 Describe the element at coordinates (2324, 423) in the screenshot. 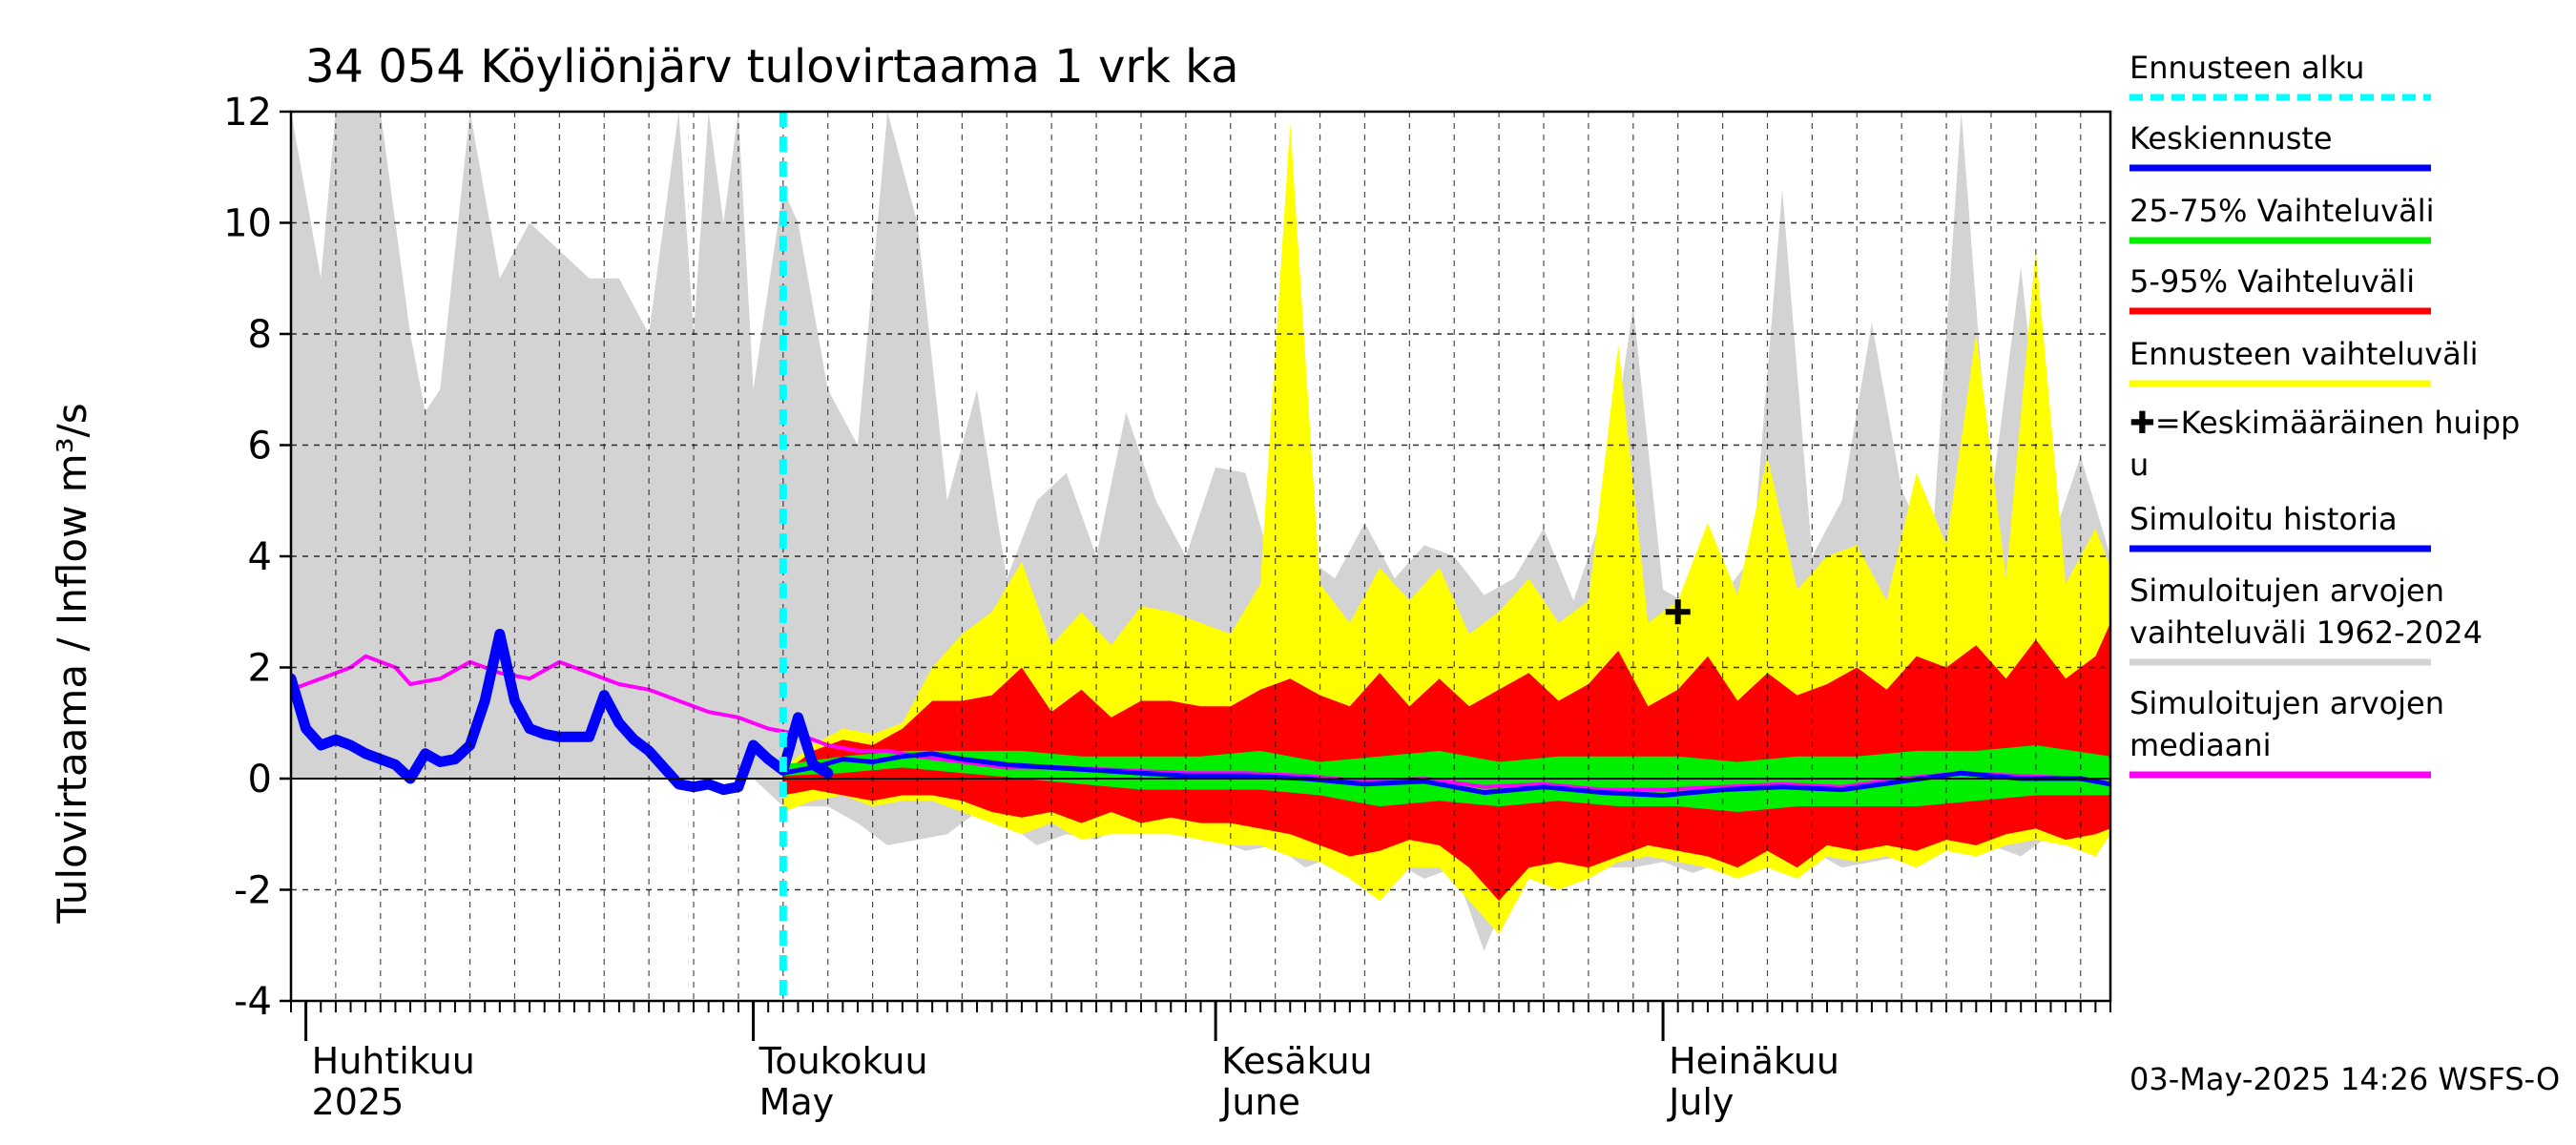

I see `legend-label: ✚=Keskimääräinen huipp` at that location.